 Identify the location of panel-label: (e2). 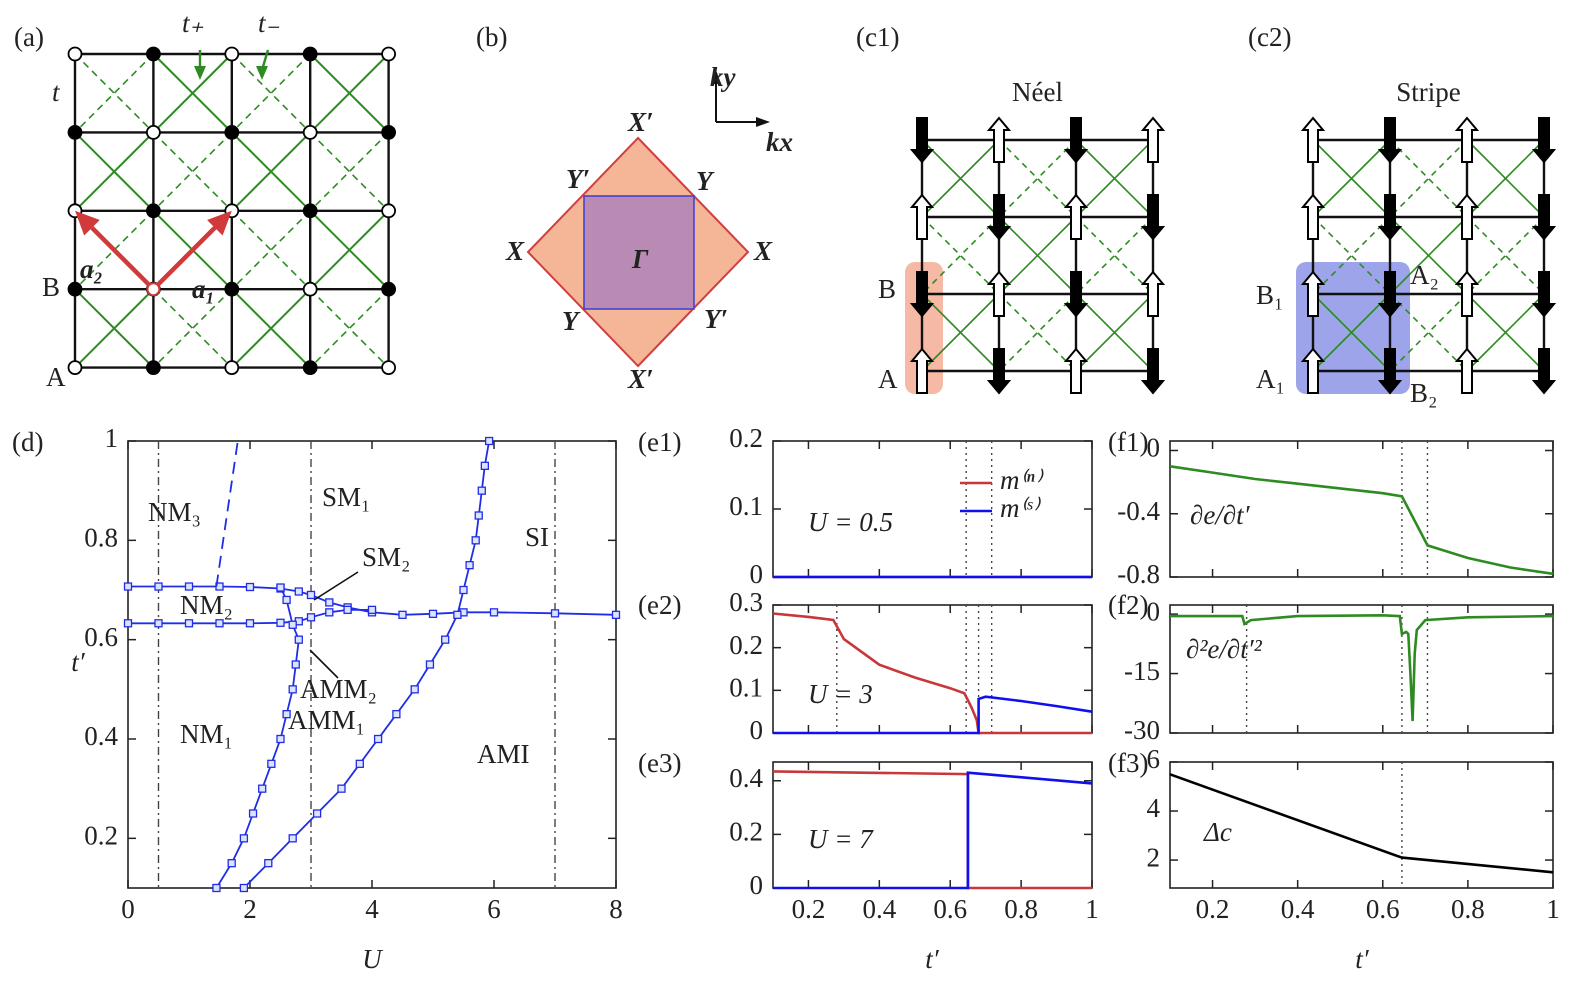
(659, 605).